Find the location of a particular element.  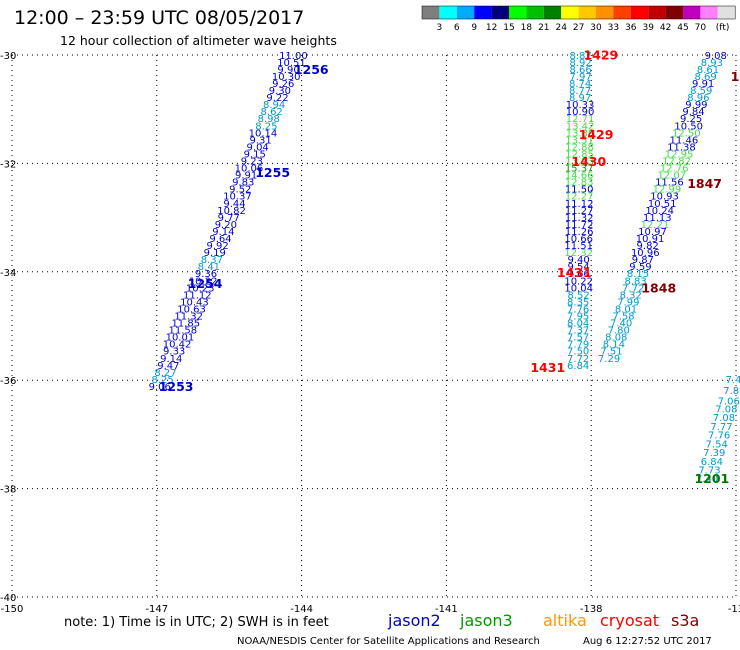

wave-height-point: 10.42 is located at coordinates (177, 345).